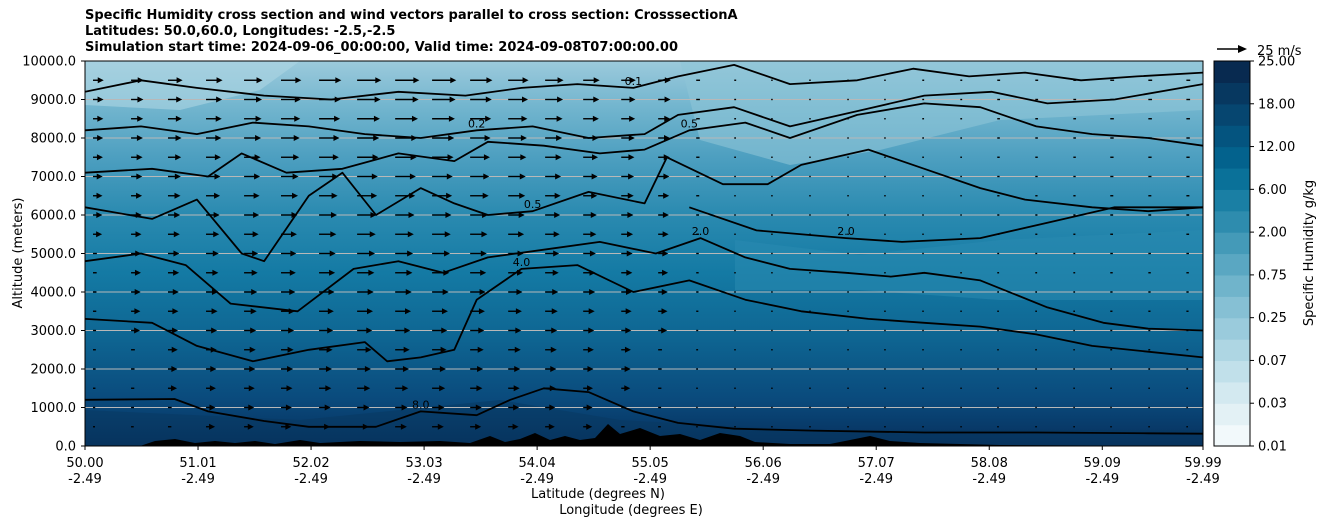 Image resolution: width=1326 pixels, height=526 pixels. What do you see at coordinates (644, 111) in the screenshot?
I see `contour-line` at bounding box center [644, 111].